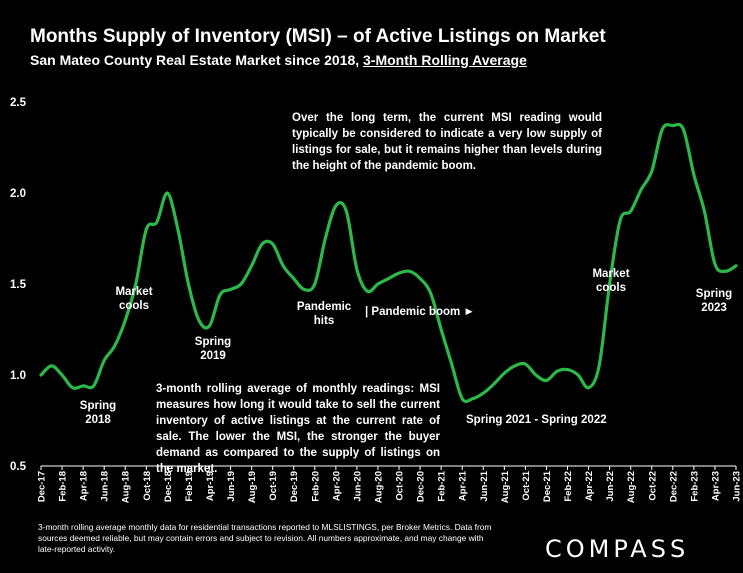 The height and width of the screenshot is (573, 743). Describe the element at coordinates (213, 356) in the screenshot. I see `annotation-spring-2019-line2: 2019` at that location.